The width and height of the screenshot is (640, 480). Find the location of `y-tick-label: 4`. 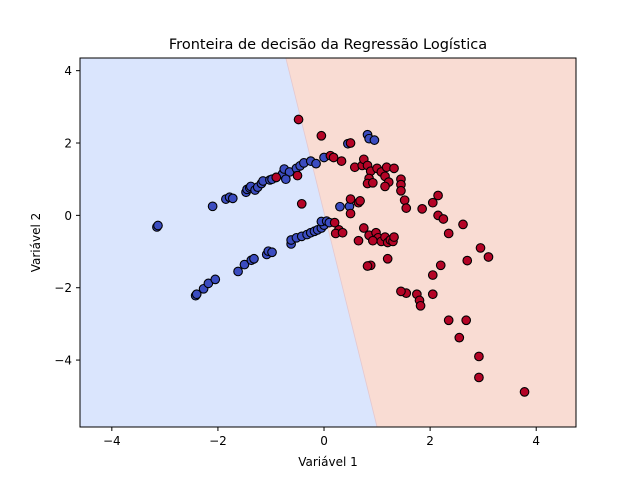

y-tick-label: 4 is located at coordinates (68, 71).